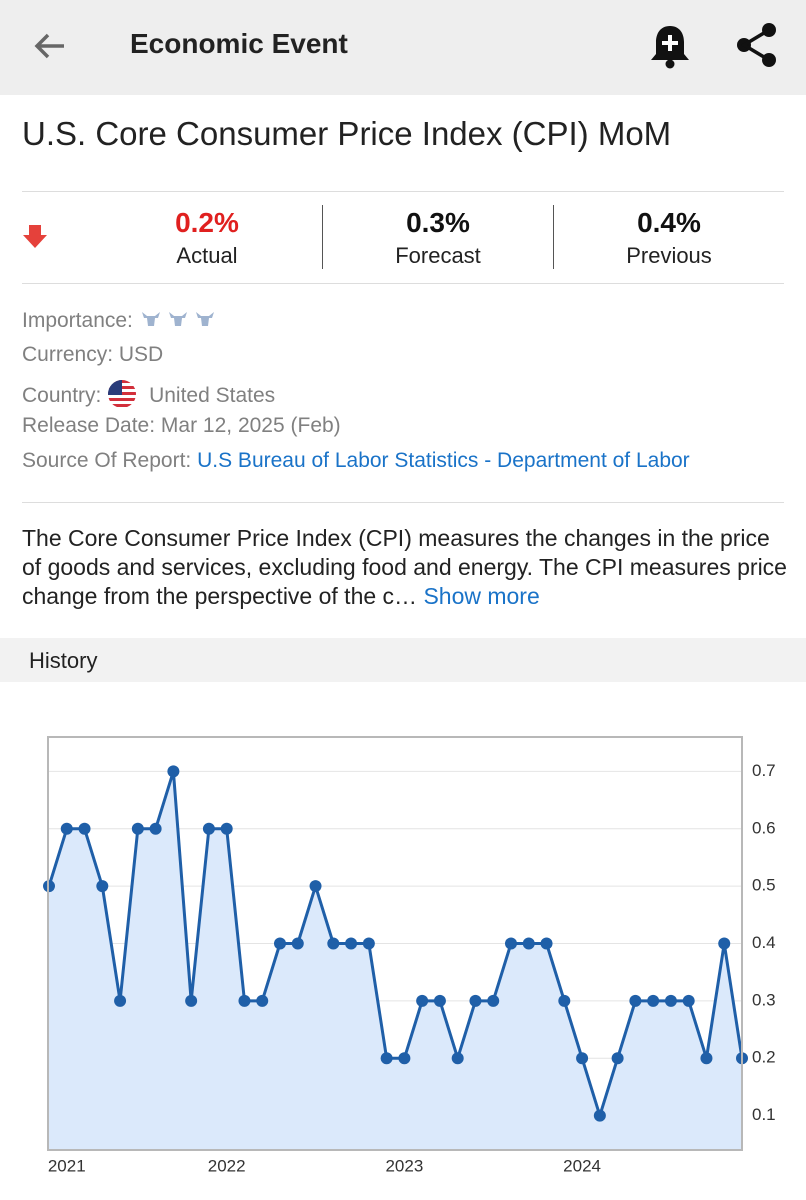 Image resolution: width=806 pixels, height=1200 pixels. What do you see at coordinates (481, 596) in the screenshot?
I see `show-more-link: Show more` at bounding box center [481, 596].